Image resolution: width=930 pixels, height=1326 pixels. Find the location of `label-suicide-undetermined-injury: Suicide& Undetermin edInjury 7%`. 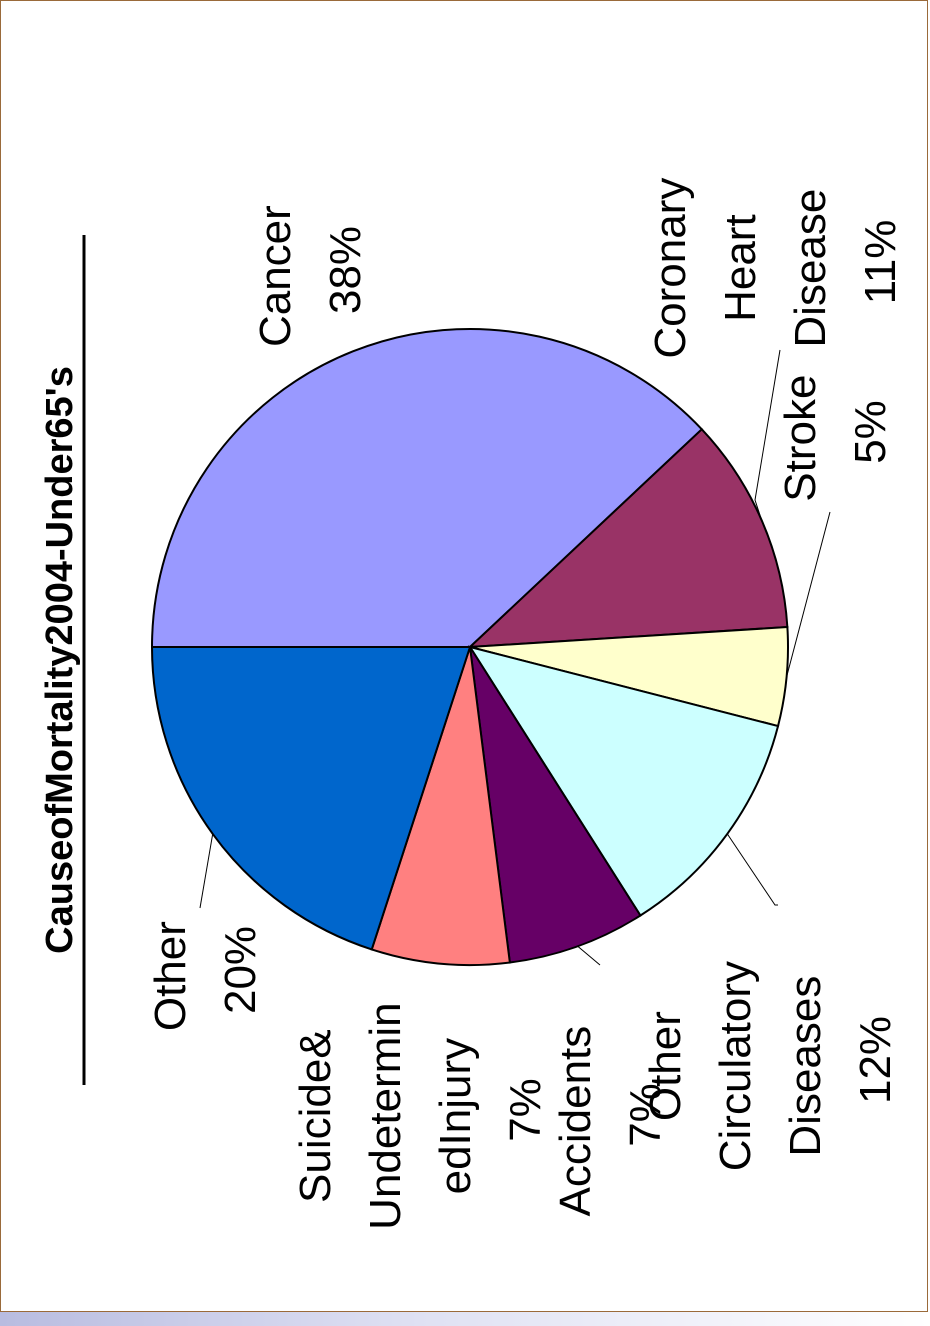

label-suicide-undetermined-injury: Suicide& Undetermin edInjury 7% is located at coordinates (420, 1110).